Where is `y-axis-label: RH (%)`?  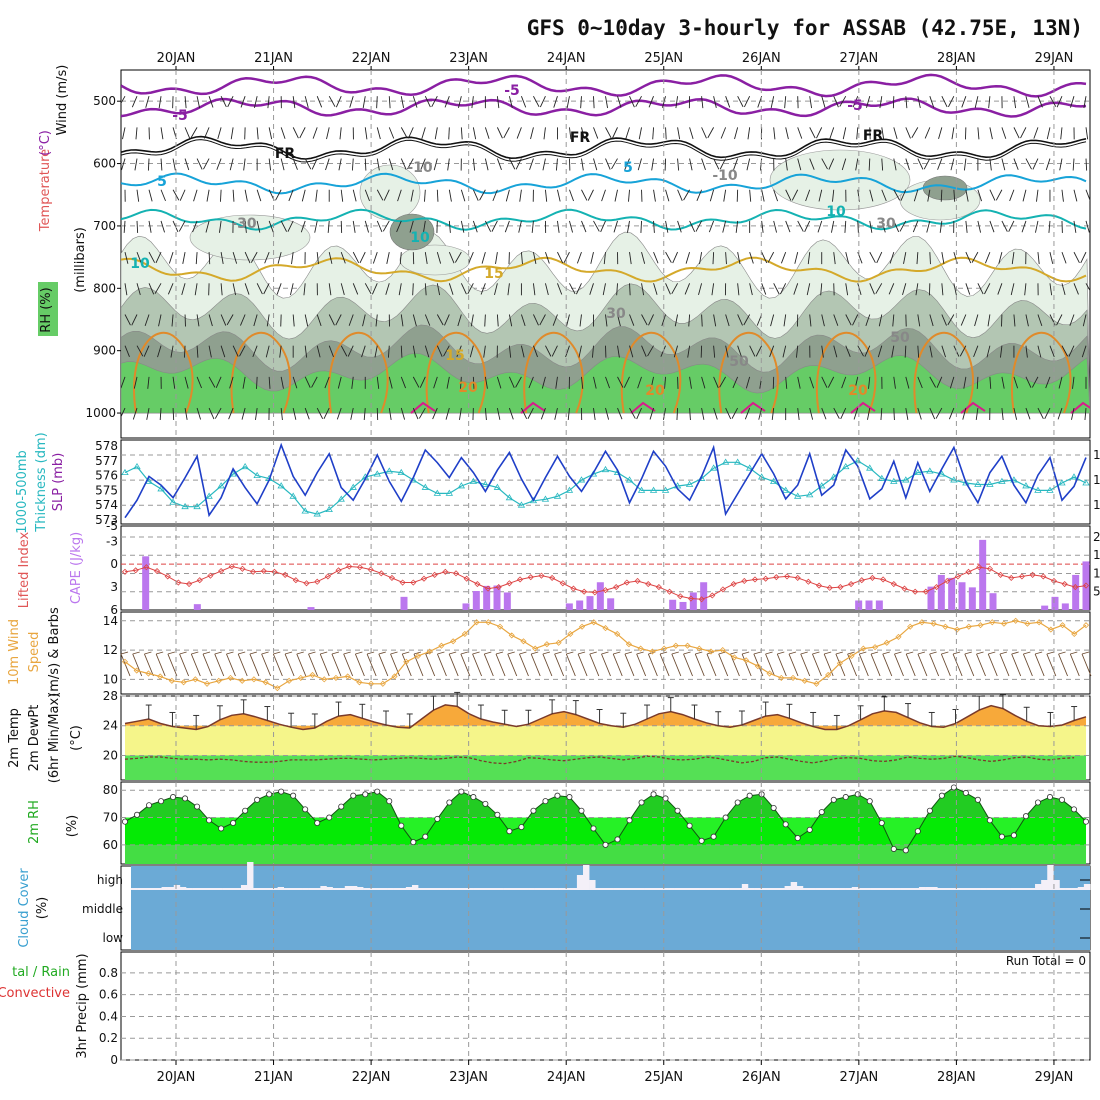
y-axis-label: RH (%) is located at coordinates (46, 309).